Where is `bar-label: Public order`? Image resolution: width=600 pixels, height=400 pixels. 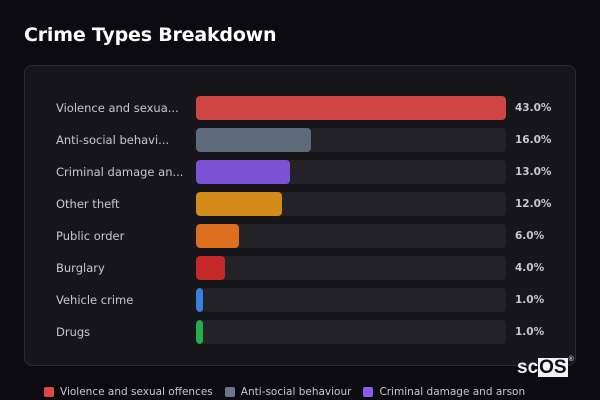 bar-label: Public order is located at coordinates (90, 236).